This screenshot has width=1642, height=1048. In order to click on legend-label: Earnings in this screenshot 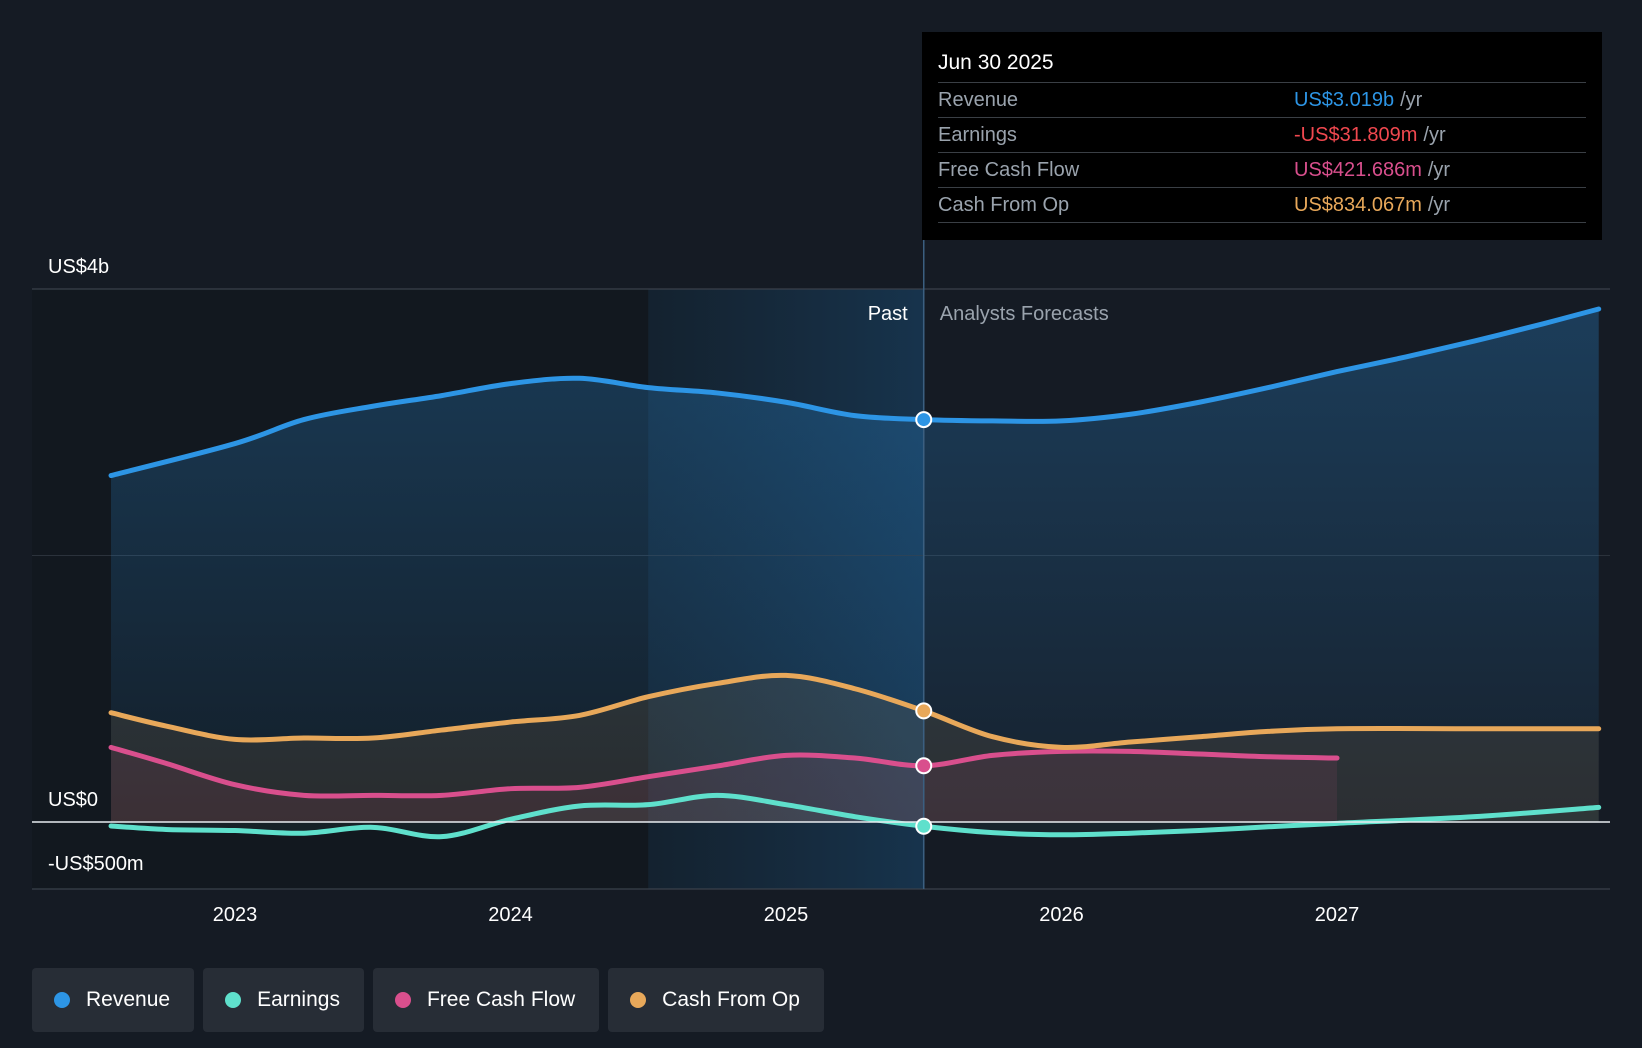, I will do `click(298, 999)`.